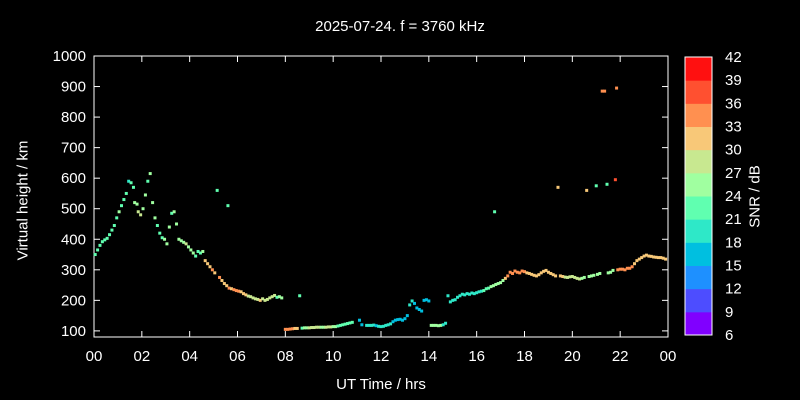 This screenshot has width=800, height=400. Describe the element at coordinates (141, 356) in the screenshot. I see `x-tick-label: 02` at that location.